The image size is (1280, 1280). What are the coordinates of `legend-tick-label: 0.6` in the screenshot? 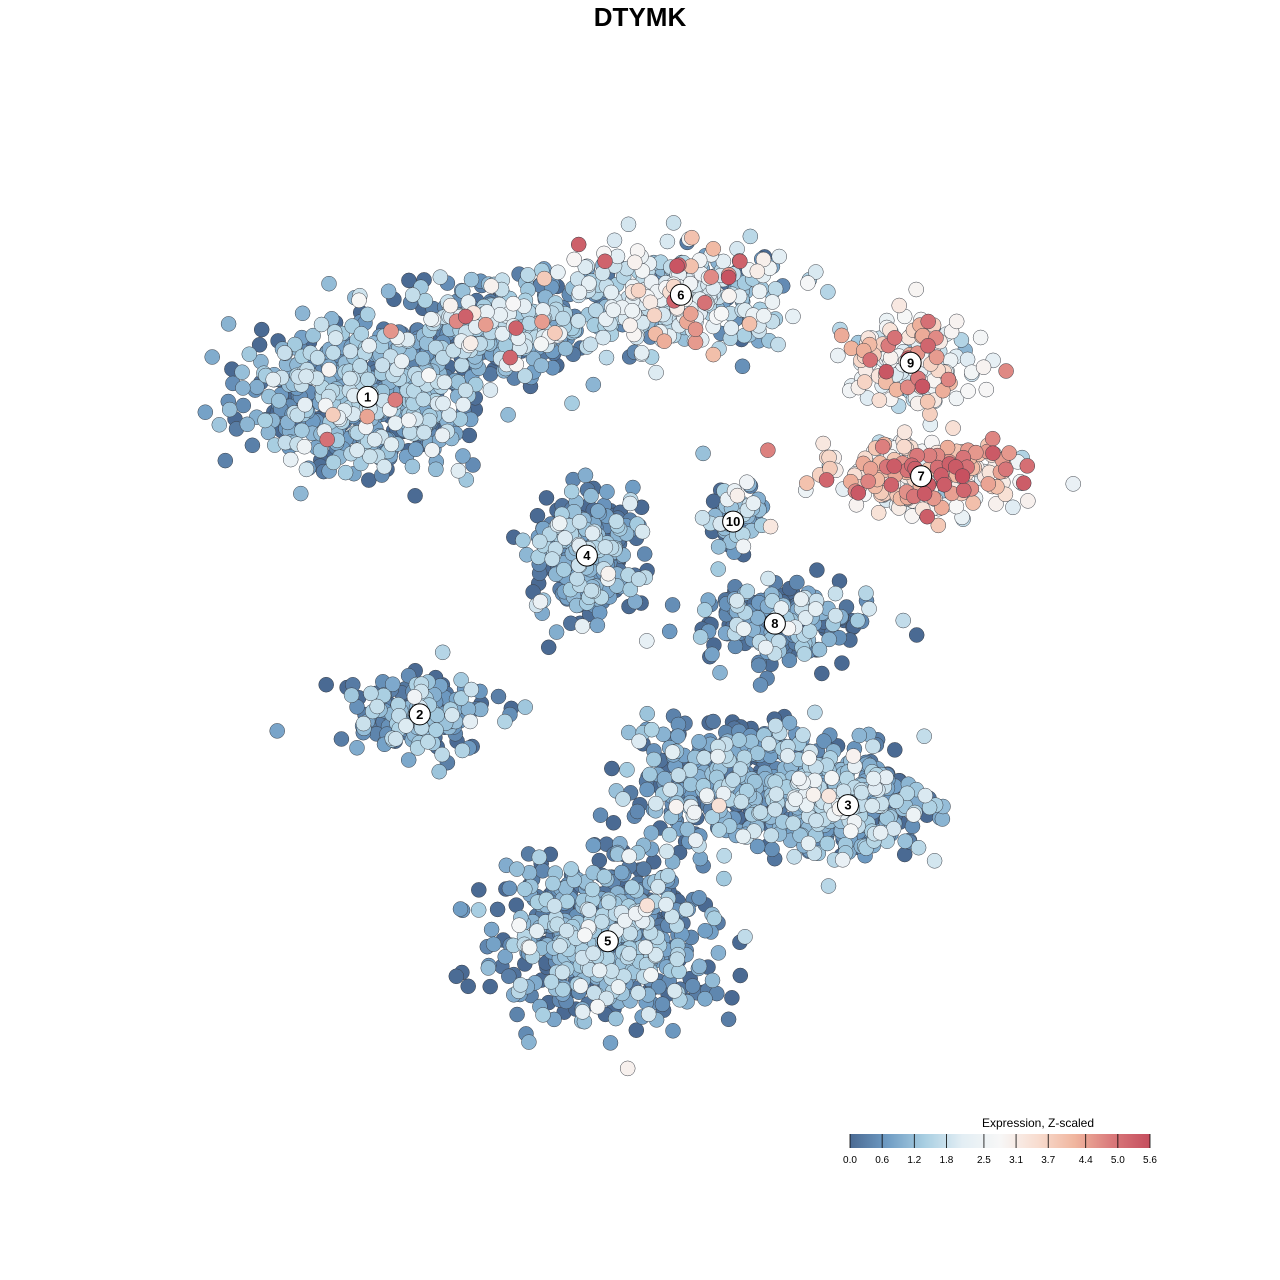 It's located at (882, 1160).